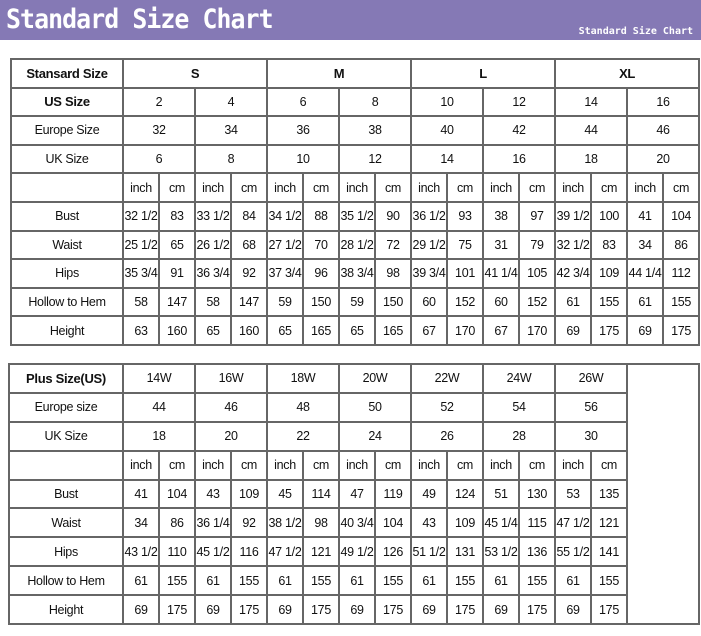  What do you see at coordinates (249, 216) in the screenshot?
I see `measurement-cell: 84` at bounding box center [249, 216].